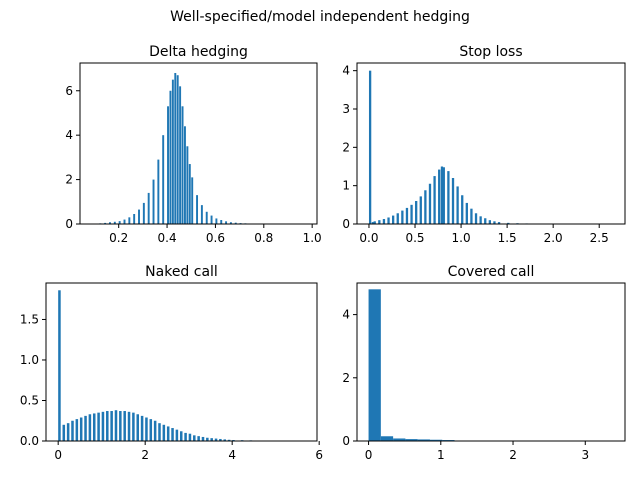  Describe the element at coordinates (414, 238) in the screenshot. I see `stop-loss-xtick-label: 0.5` at that location.